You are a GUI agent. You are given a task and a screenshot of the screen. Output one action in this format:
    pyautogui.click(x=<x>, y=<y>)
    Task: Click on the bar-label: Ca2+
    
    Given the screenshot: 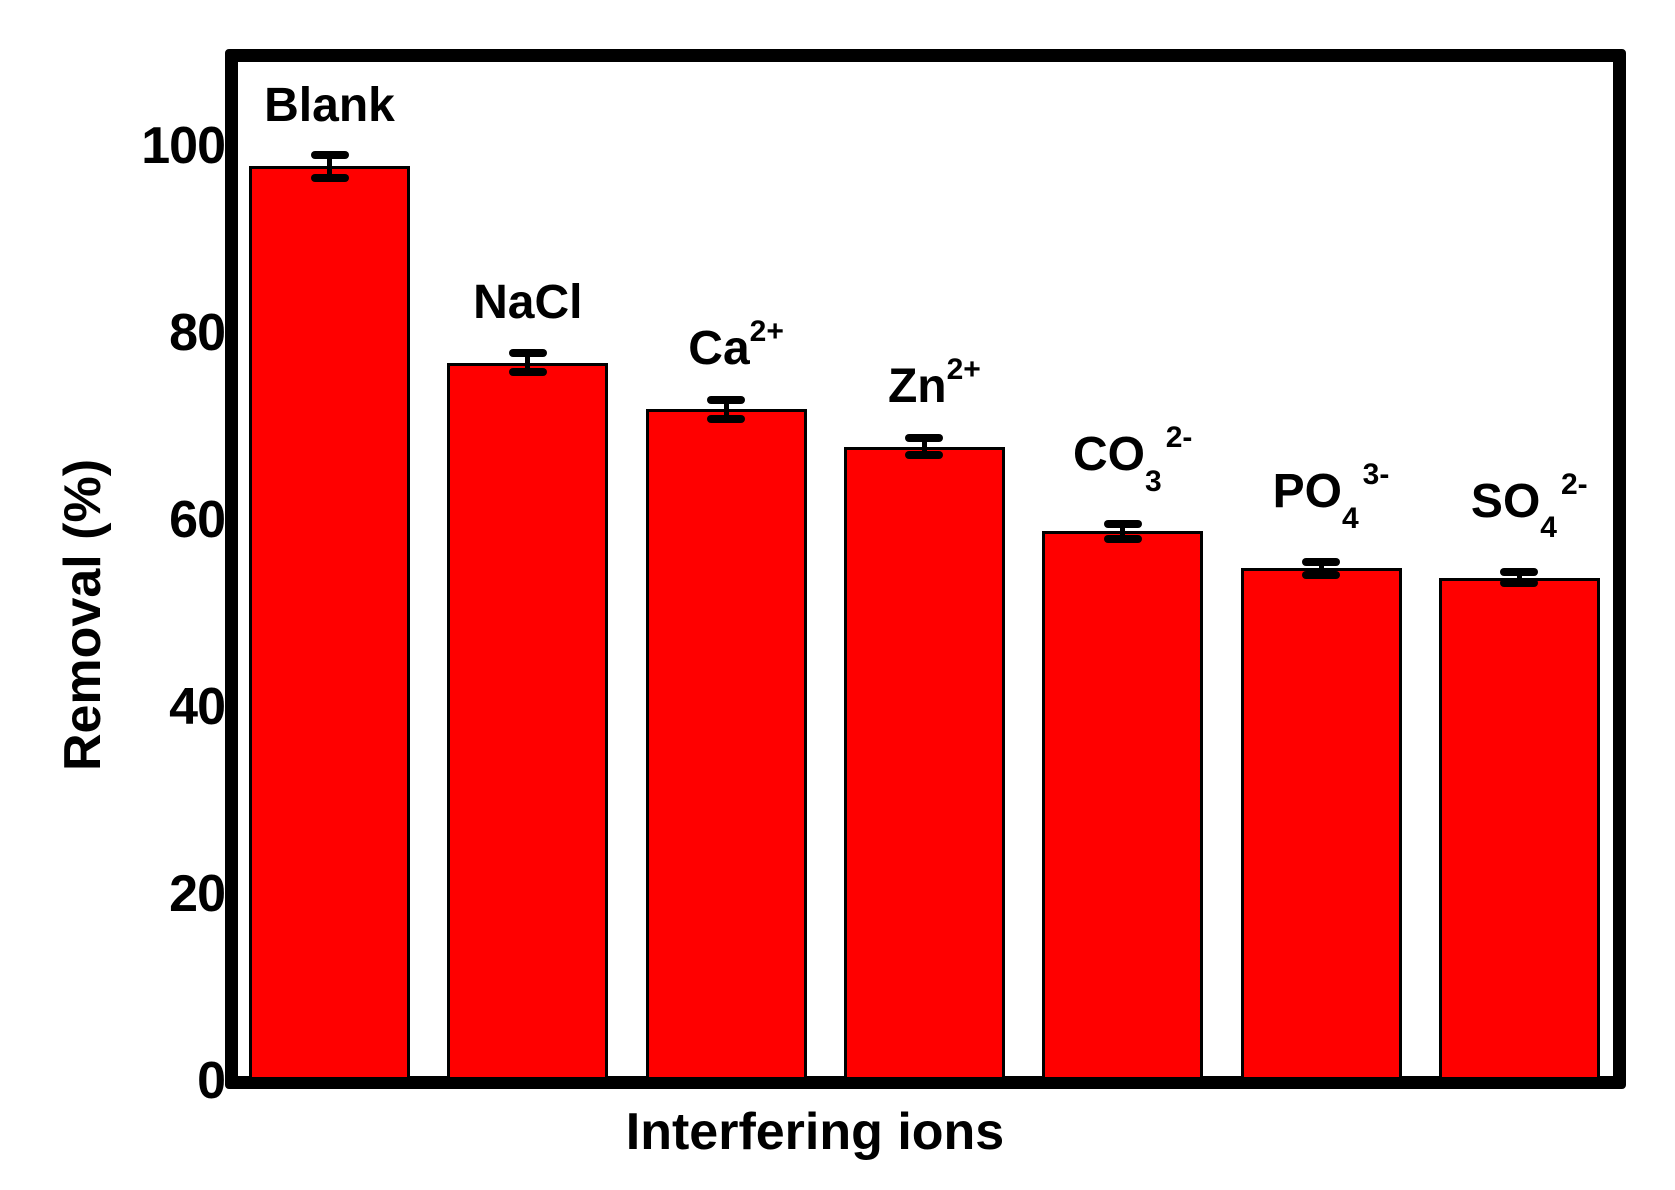 What is the action you would take?
    pyautogui.click(x=736, y=346)
    